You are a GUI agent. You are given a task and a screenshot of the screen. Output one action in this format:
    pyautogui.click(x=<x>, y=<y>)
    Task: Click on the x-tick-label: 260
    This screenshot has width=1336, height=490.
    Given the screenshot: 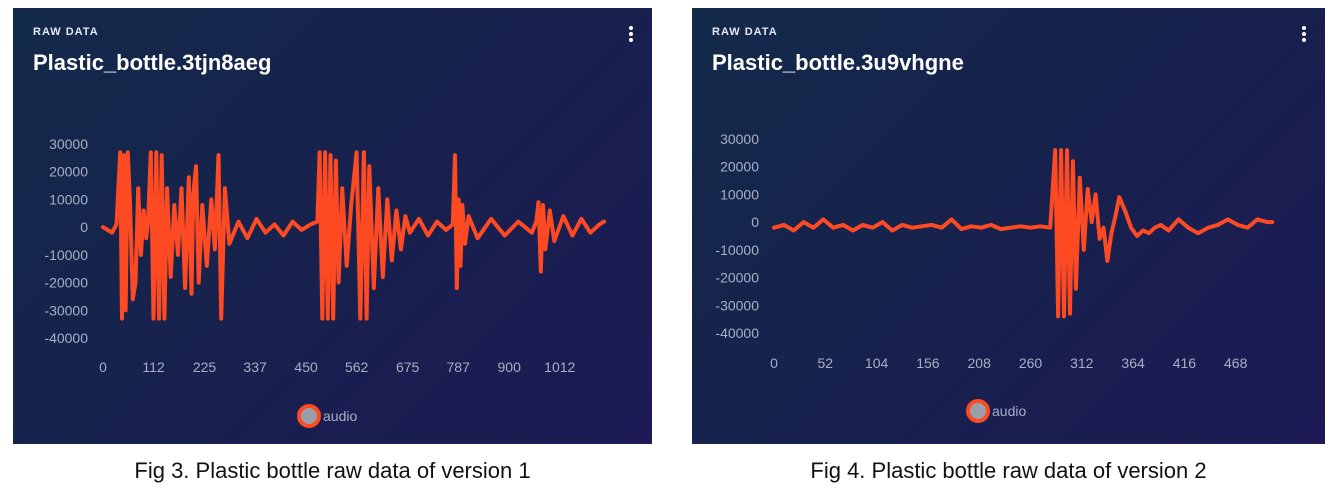 What is the action you would take?
    pyautogui.click(x=1031, y=363)
    